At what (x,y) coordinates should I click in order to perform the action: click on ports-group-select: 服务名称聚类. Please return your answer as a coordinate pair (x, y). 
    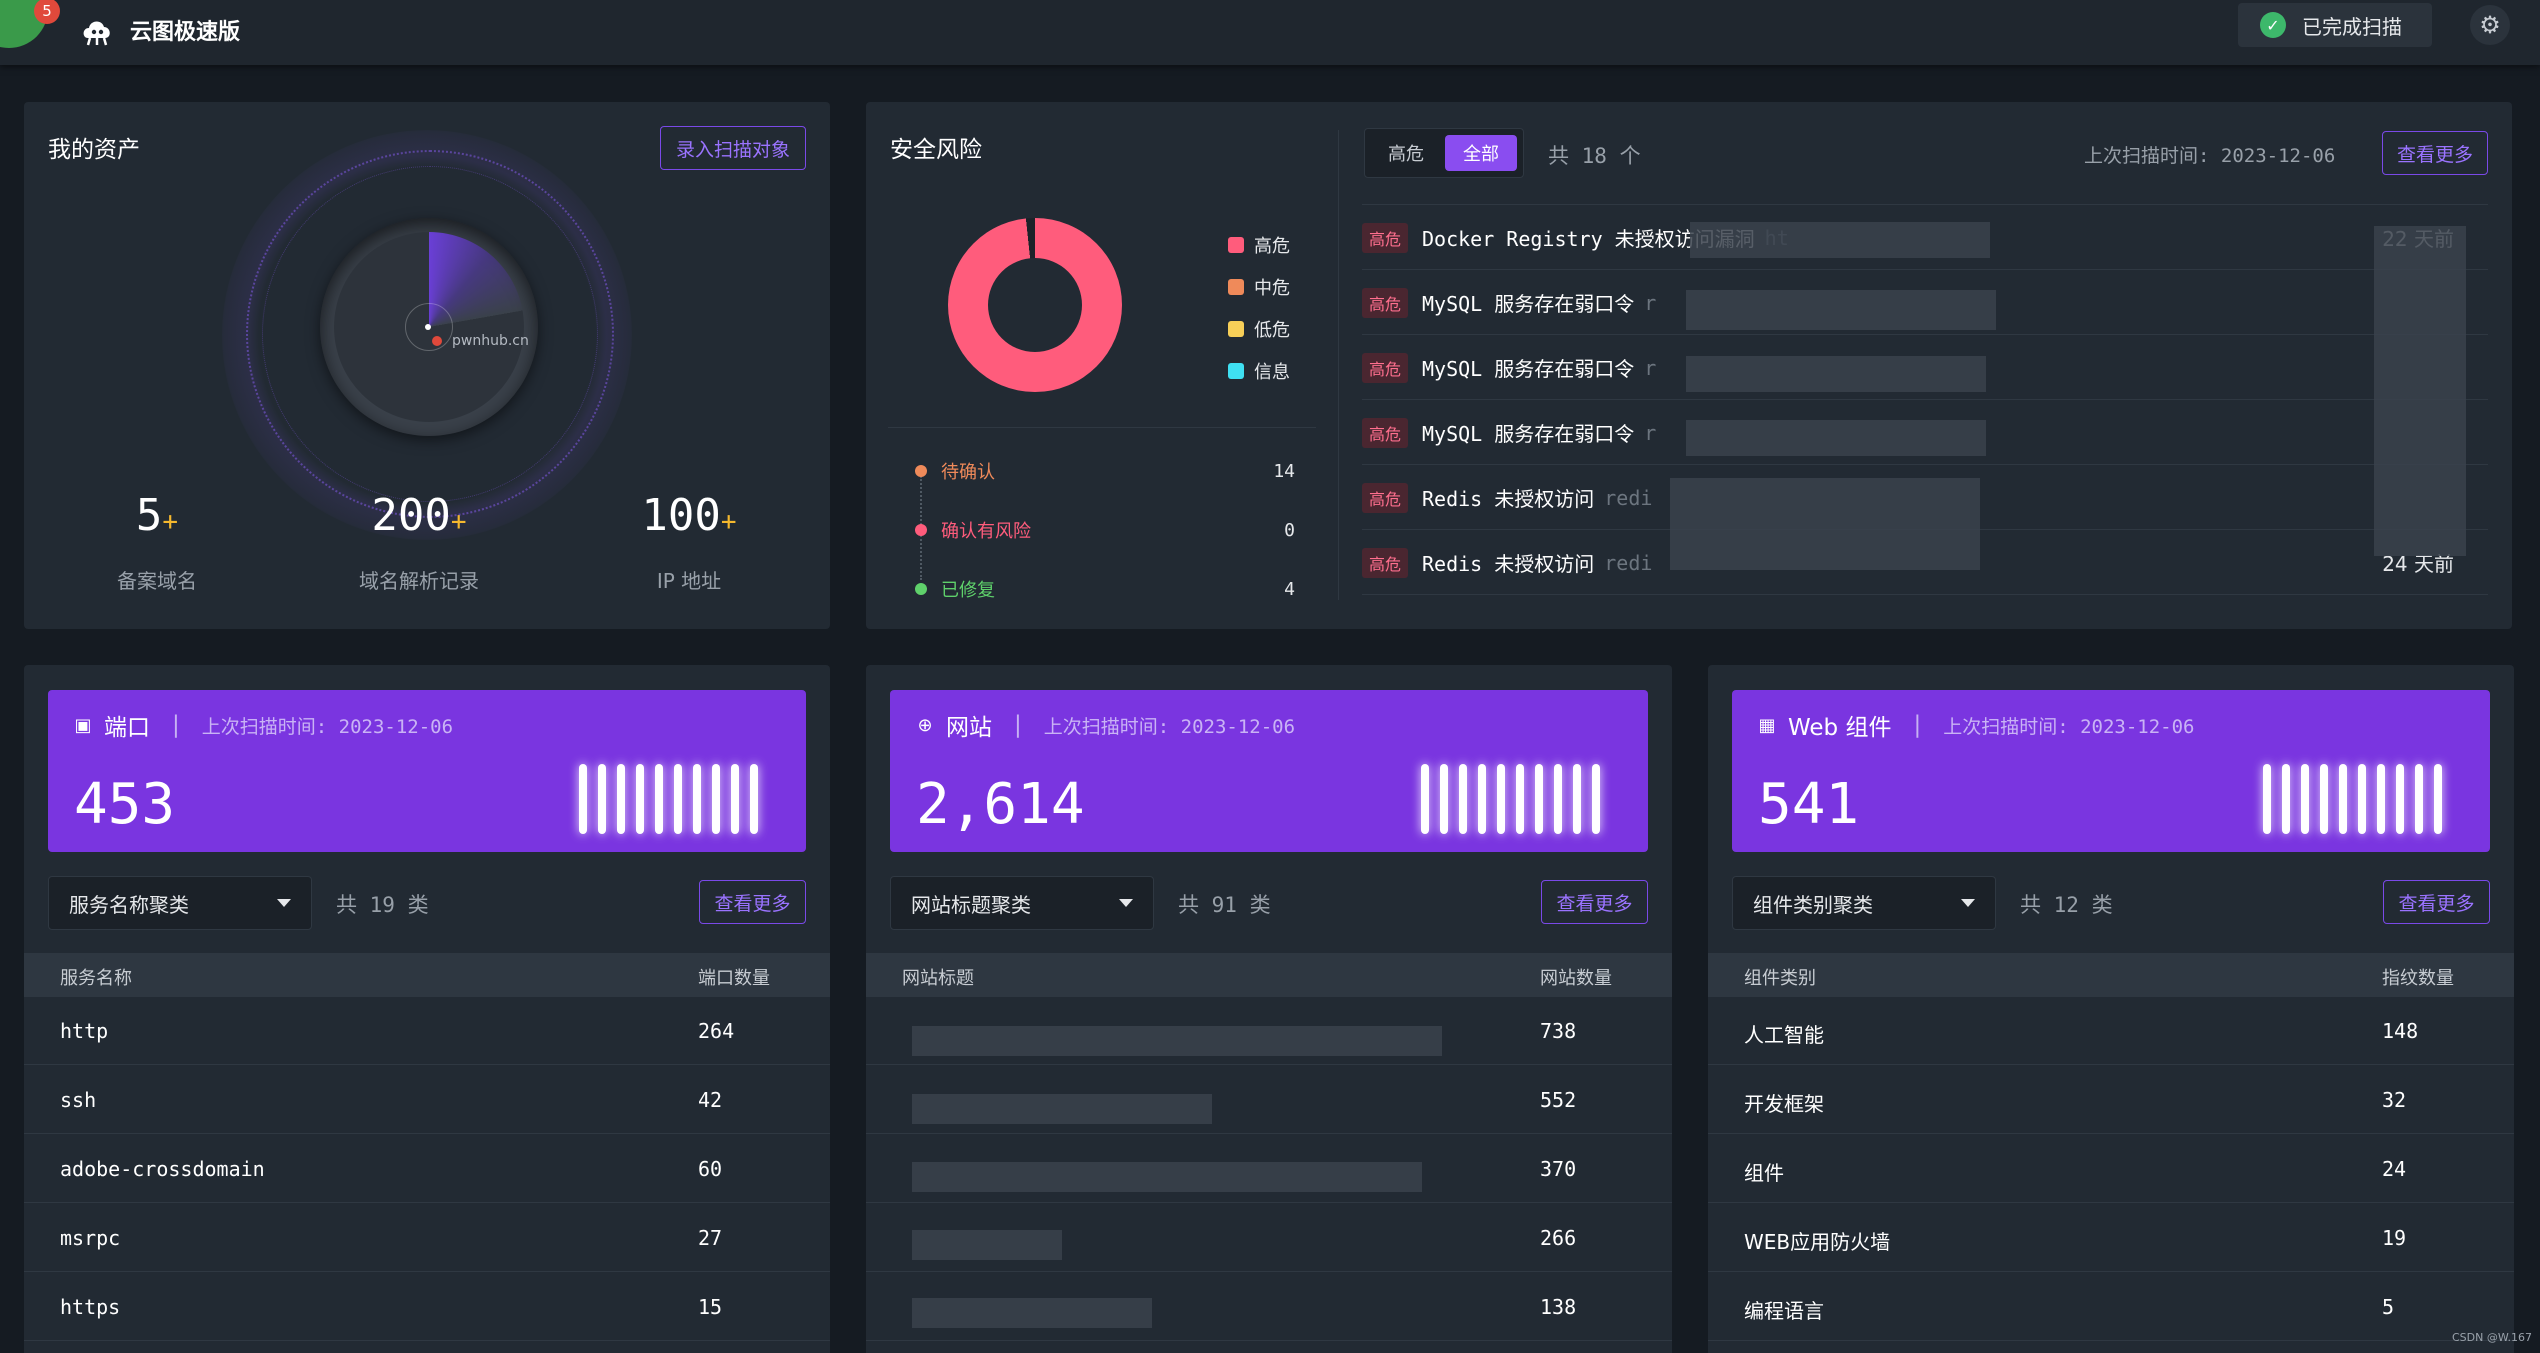
    Looking at the image, I should click on (180, 903).